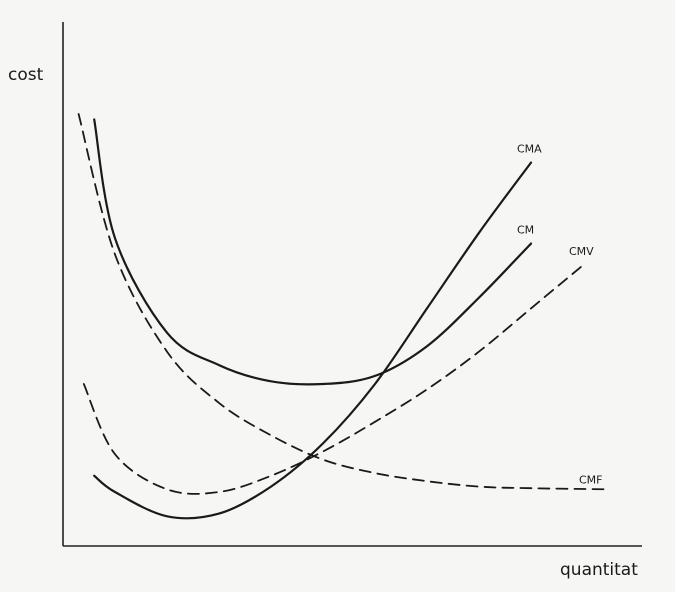 This screenshot has width=675, height=592. I want to click on x-axis-label: quantitat, so click(599, 570).